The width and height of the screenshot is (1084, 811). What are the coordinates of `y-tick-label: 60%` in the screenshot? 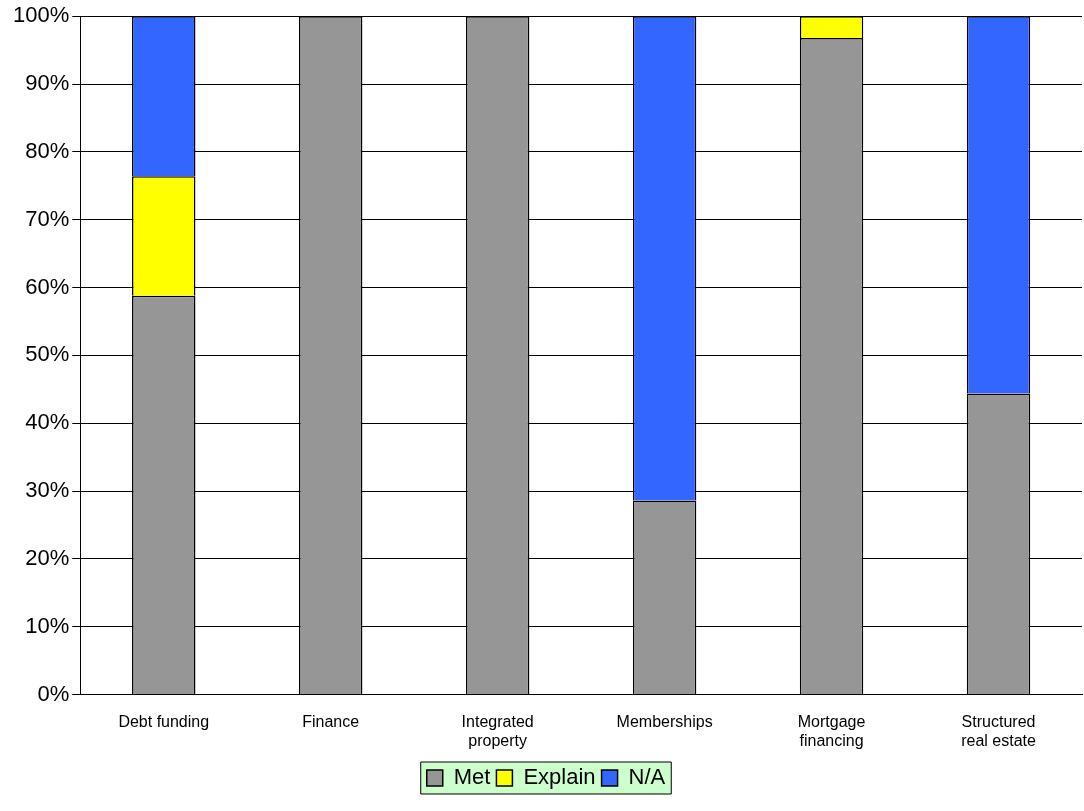 It's located at (47, 286).